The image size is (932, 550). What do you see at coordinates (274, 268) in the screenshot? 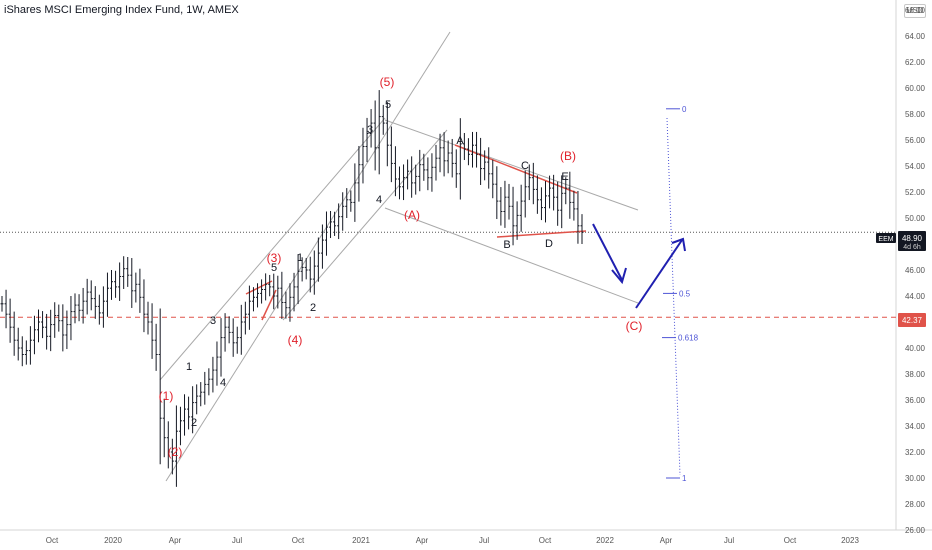
I see `wave-label-5: 5` at bounding box center [274, 268].